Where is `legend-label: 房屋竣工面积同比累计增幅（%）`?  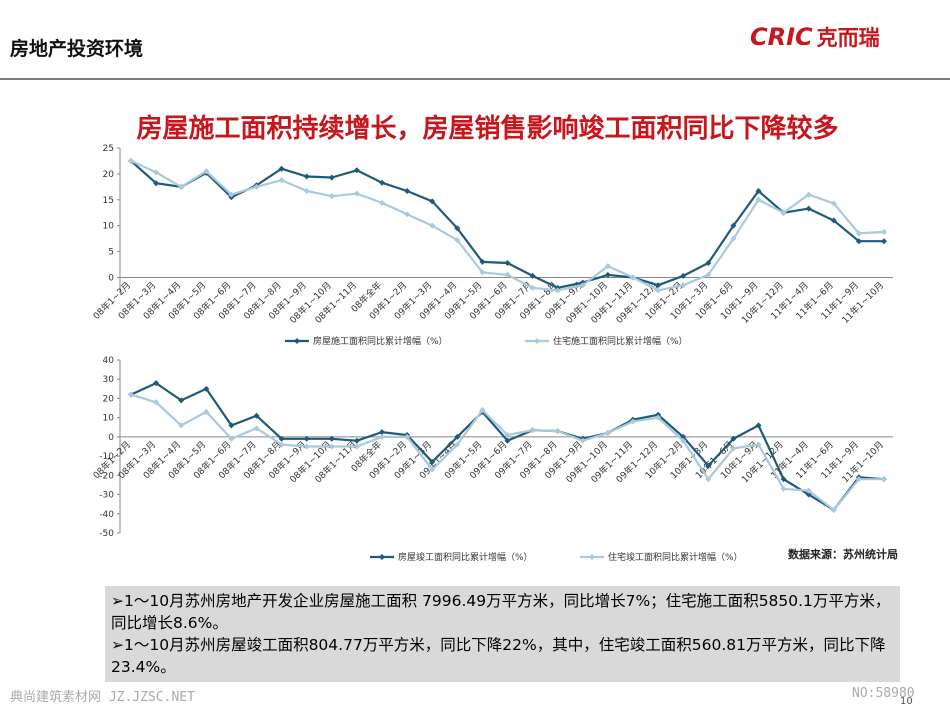
legend-label: 房屋竣工面积同比累计增幅（%） is located at coordinates (465, 557).